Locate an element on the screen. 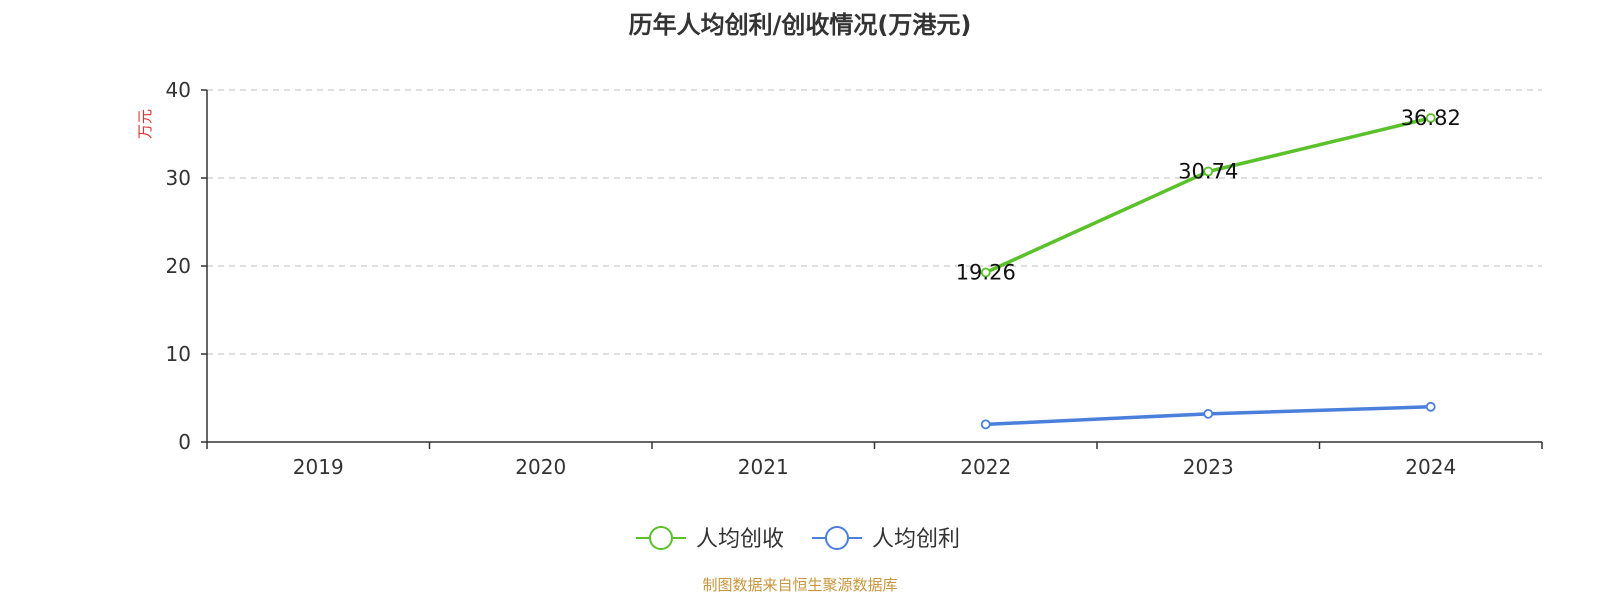  chart-title: 历年人均创利/创收情况(万港元) is located at coordinates (800, 25).